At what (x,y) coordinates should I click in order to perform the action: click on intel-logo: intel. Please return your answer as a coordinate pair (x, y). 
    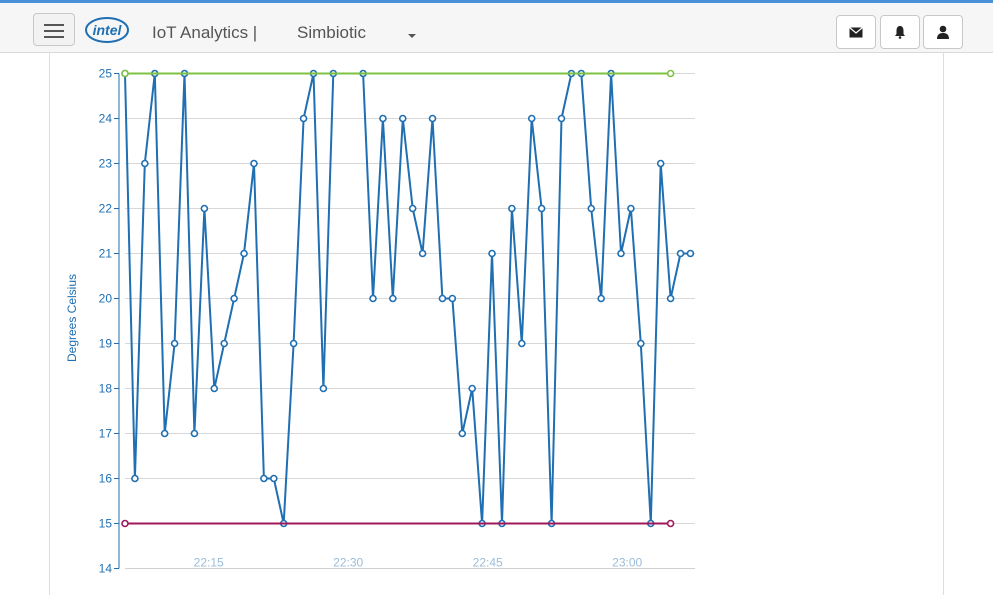
    Looking at the image, I should click on (107, 30).